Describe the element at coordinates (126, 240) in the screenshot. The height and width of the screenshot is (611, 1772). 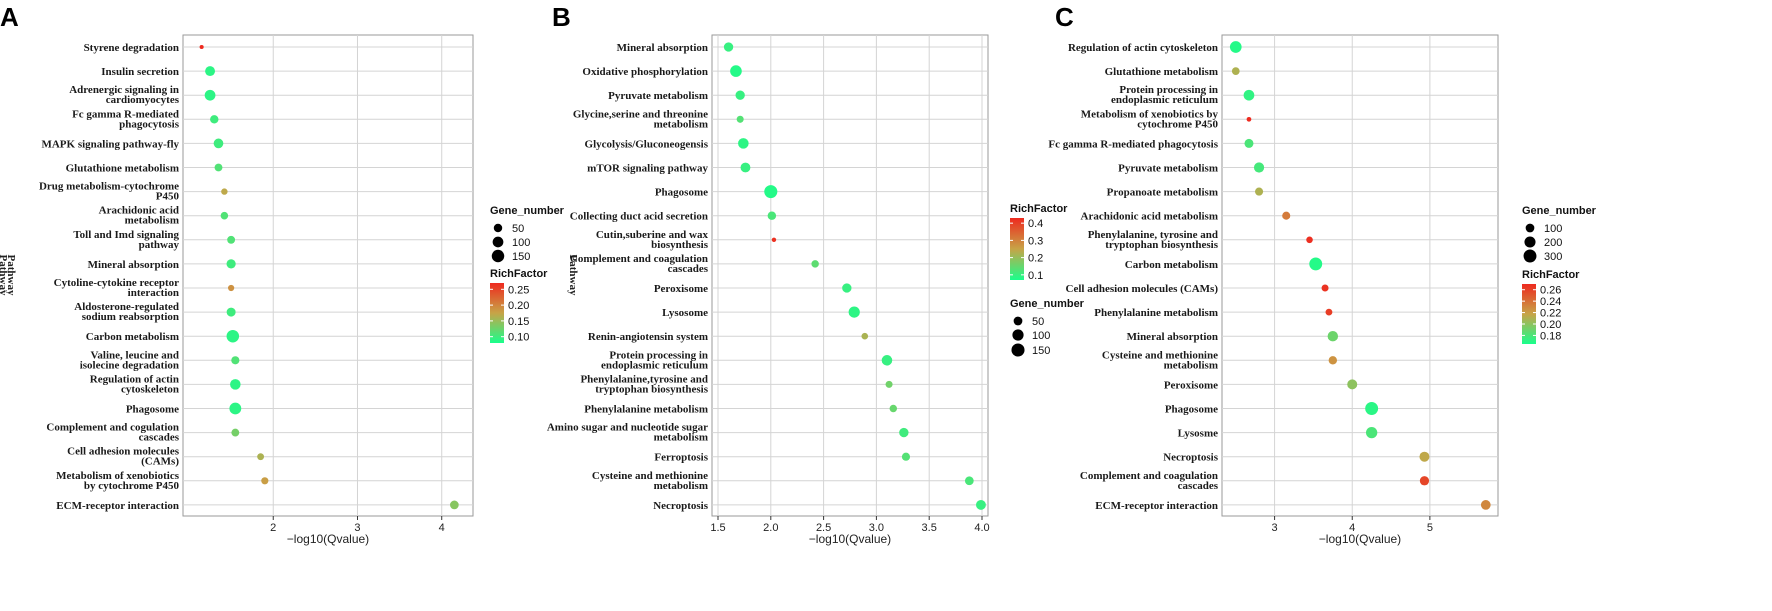
I see `pathway-label: Toll and Imd signaling pathway` at that location.